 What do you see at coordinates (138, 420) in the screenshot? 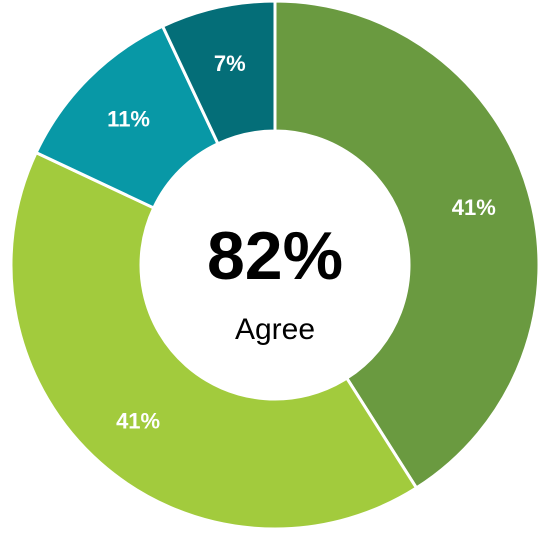
I see `slice-label-2: 41%` at bounding box center [138, 420].